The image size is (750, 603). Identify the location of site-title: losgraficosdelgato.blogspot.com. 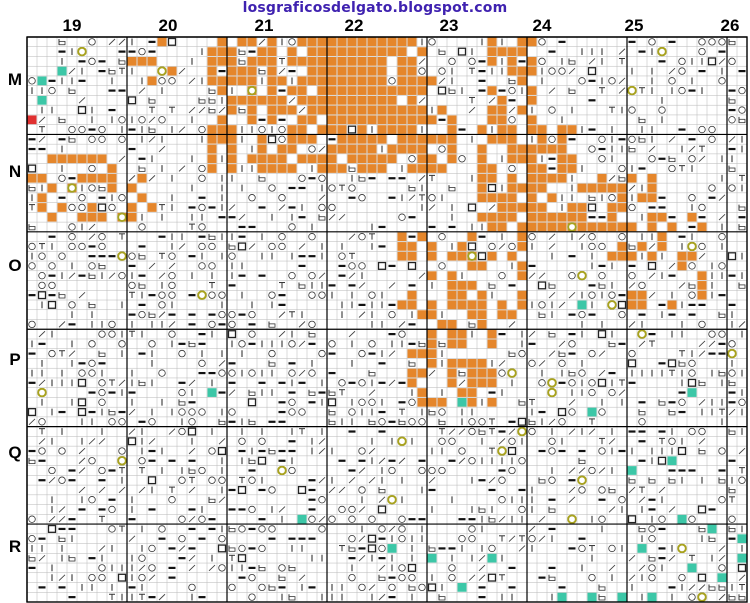
(375, 8).